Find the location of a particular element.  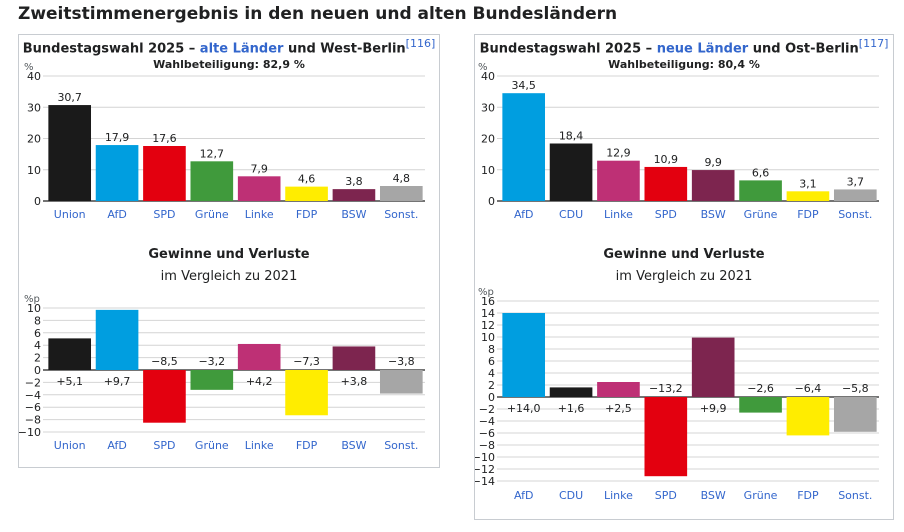

title-link: neue Länder is located at coordinates (702, 49).